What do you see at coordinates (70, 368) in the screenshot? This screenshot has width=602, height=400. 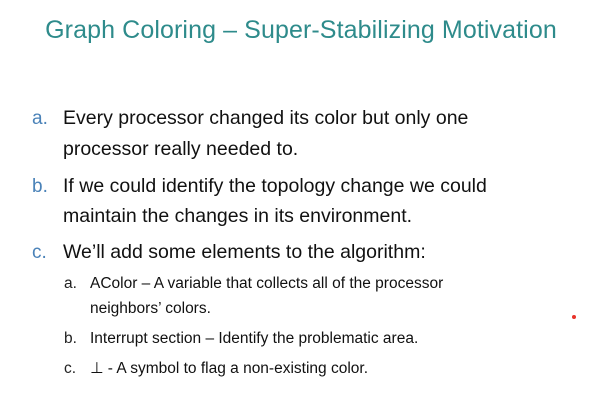 I see `sub-list-marker: c.` at bounding box center [70, 368].